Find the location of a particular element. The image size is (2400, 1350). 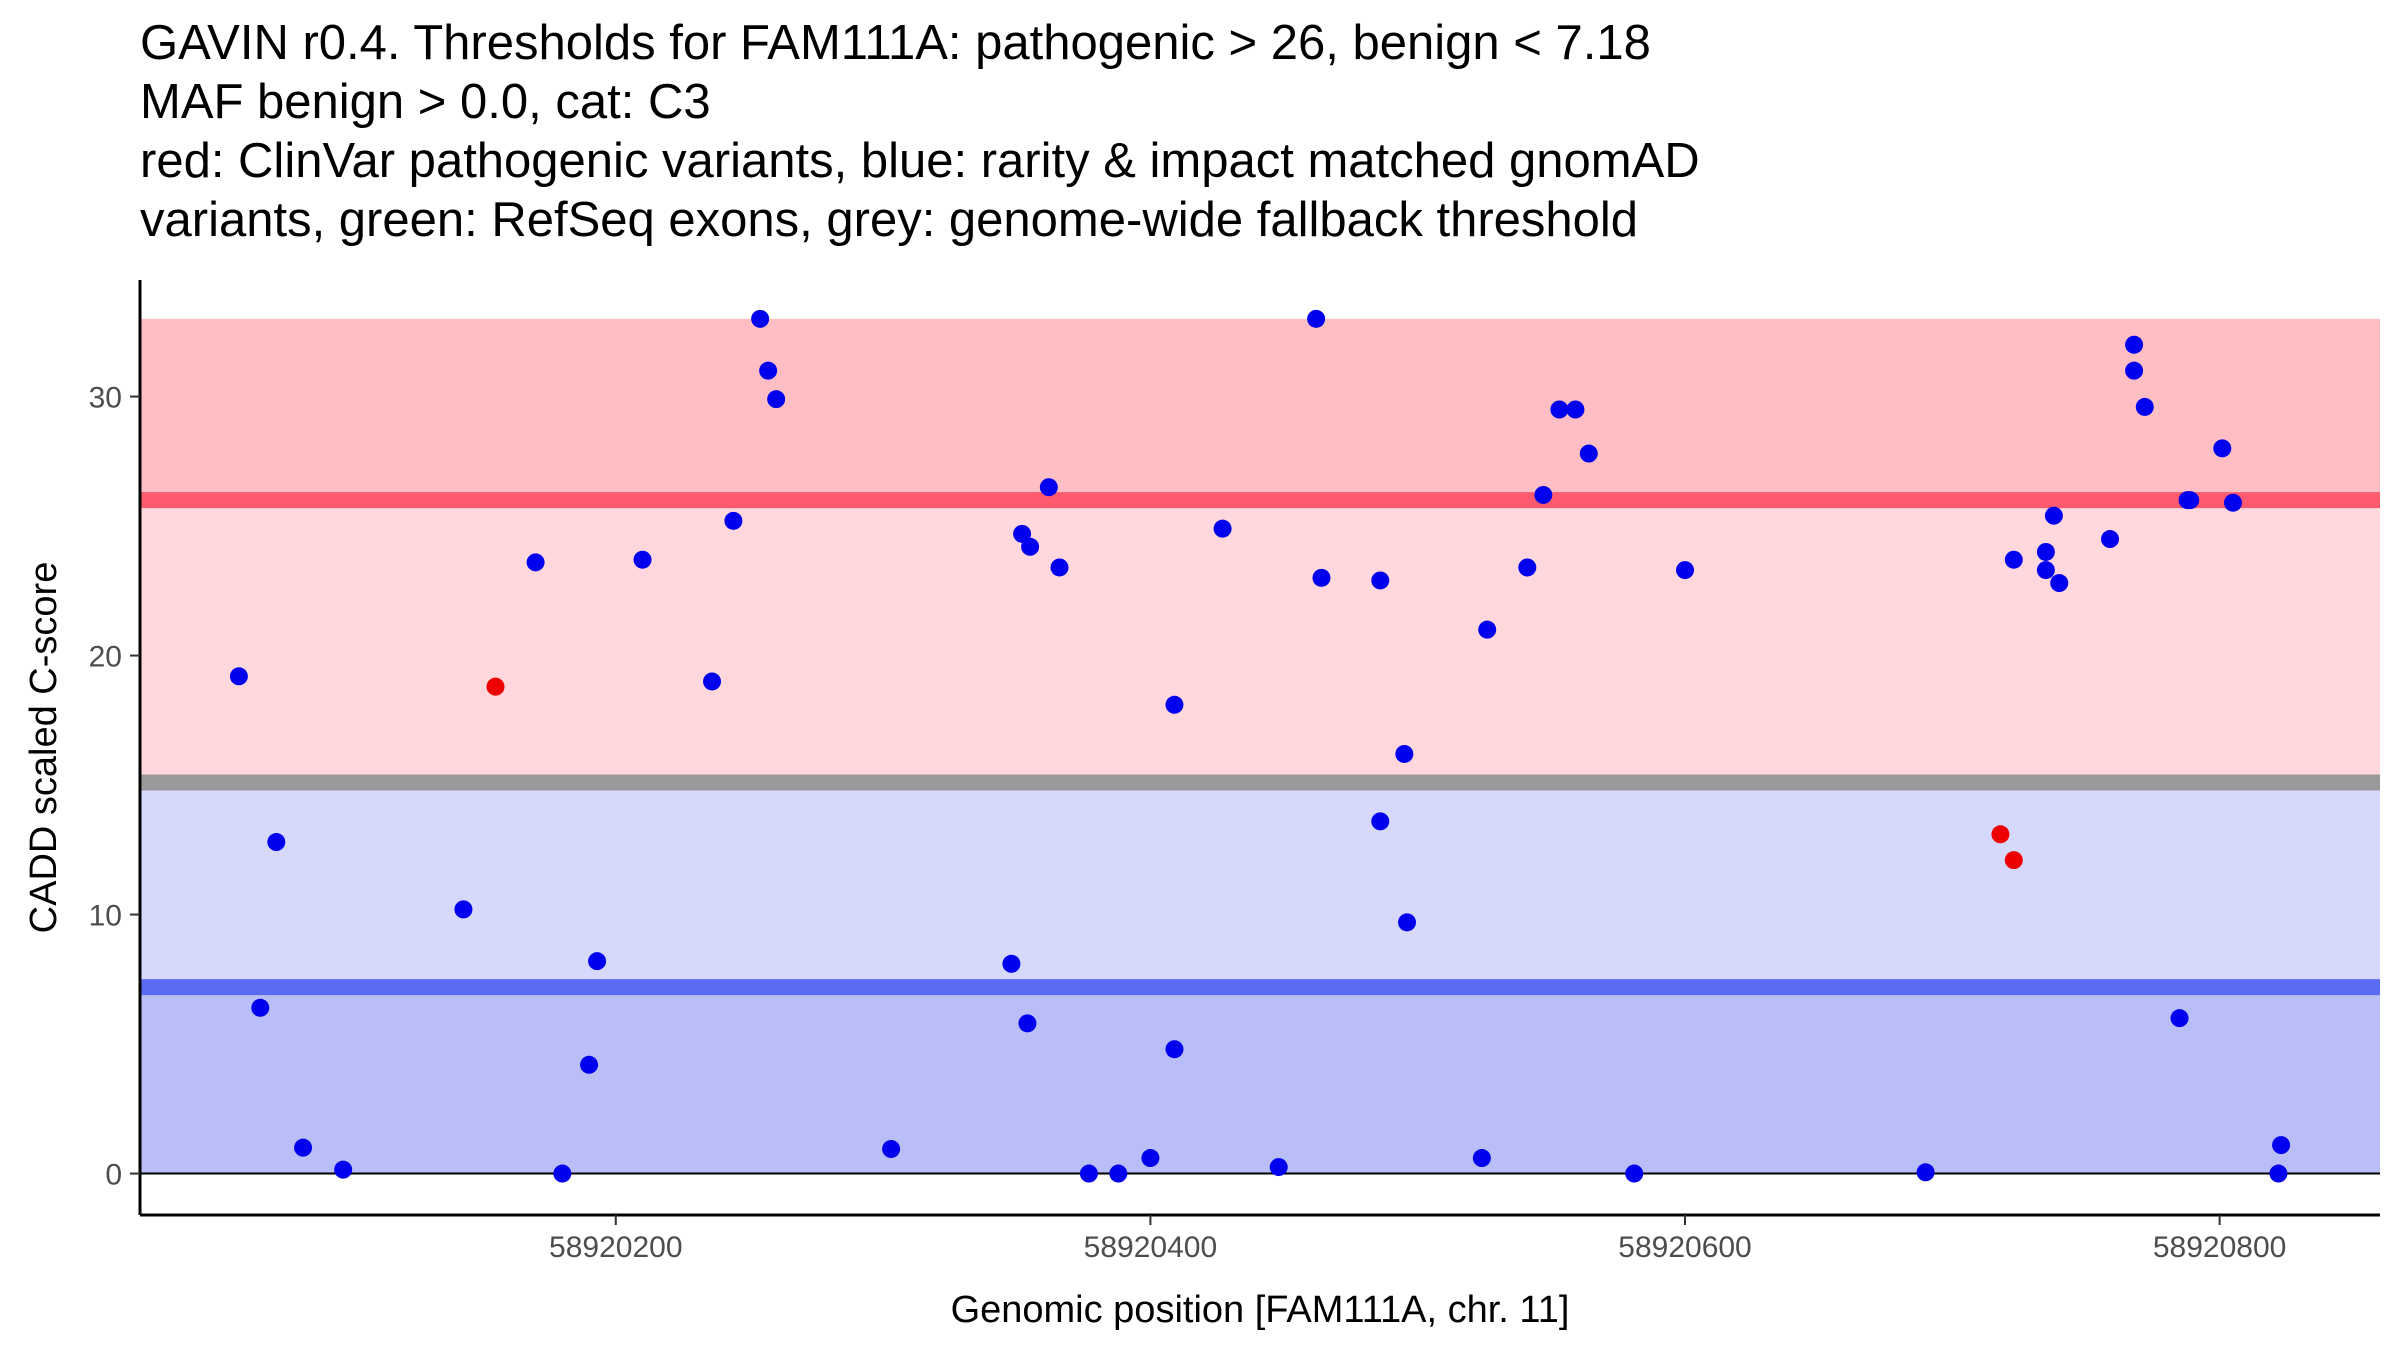

x-tick-label: 58920600 is located at coordinates (1684, 1247).